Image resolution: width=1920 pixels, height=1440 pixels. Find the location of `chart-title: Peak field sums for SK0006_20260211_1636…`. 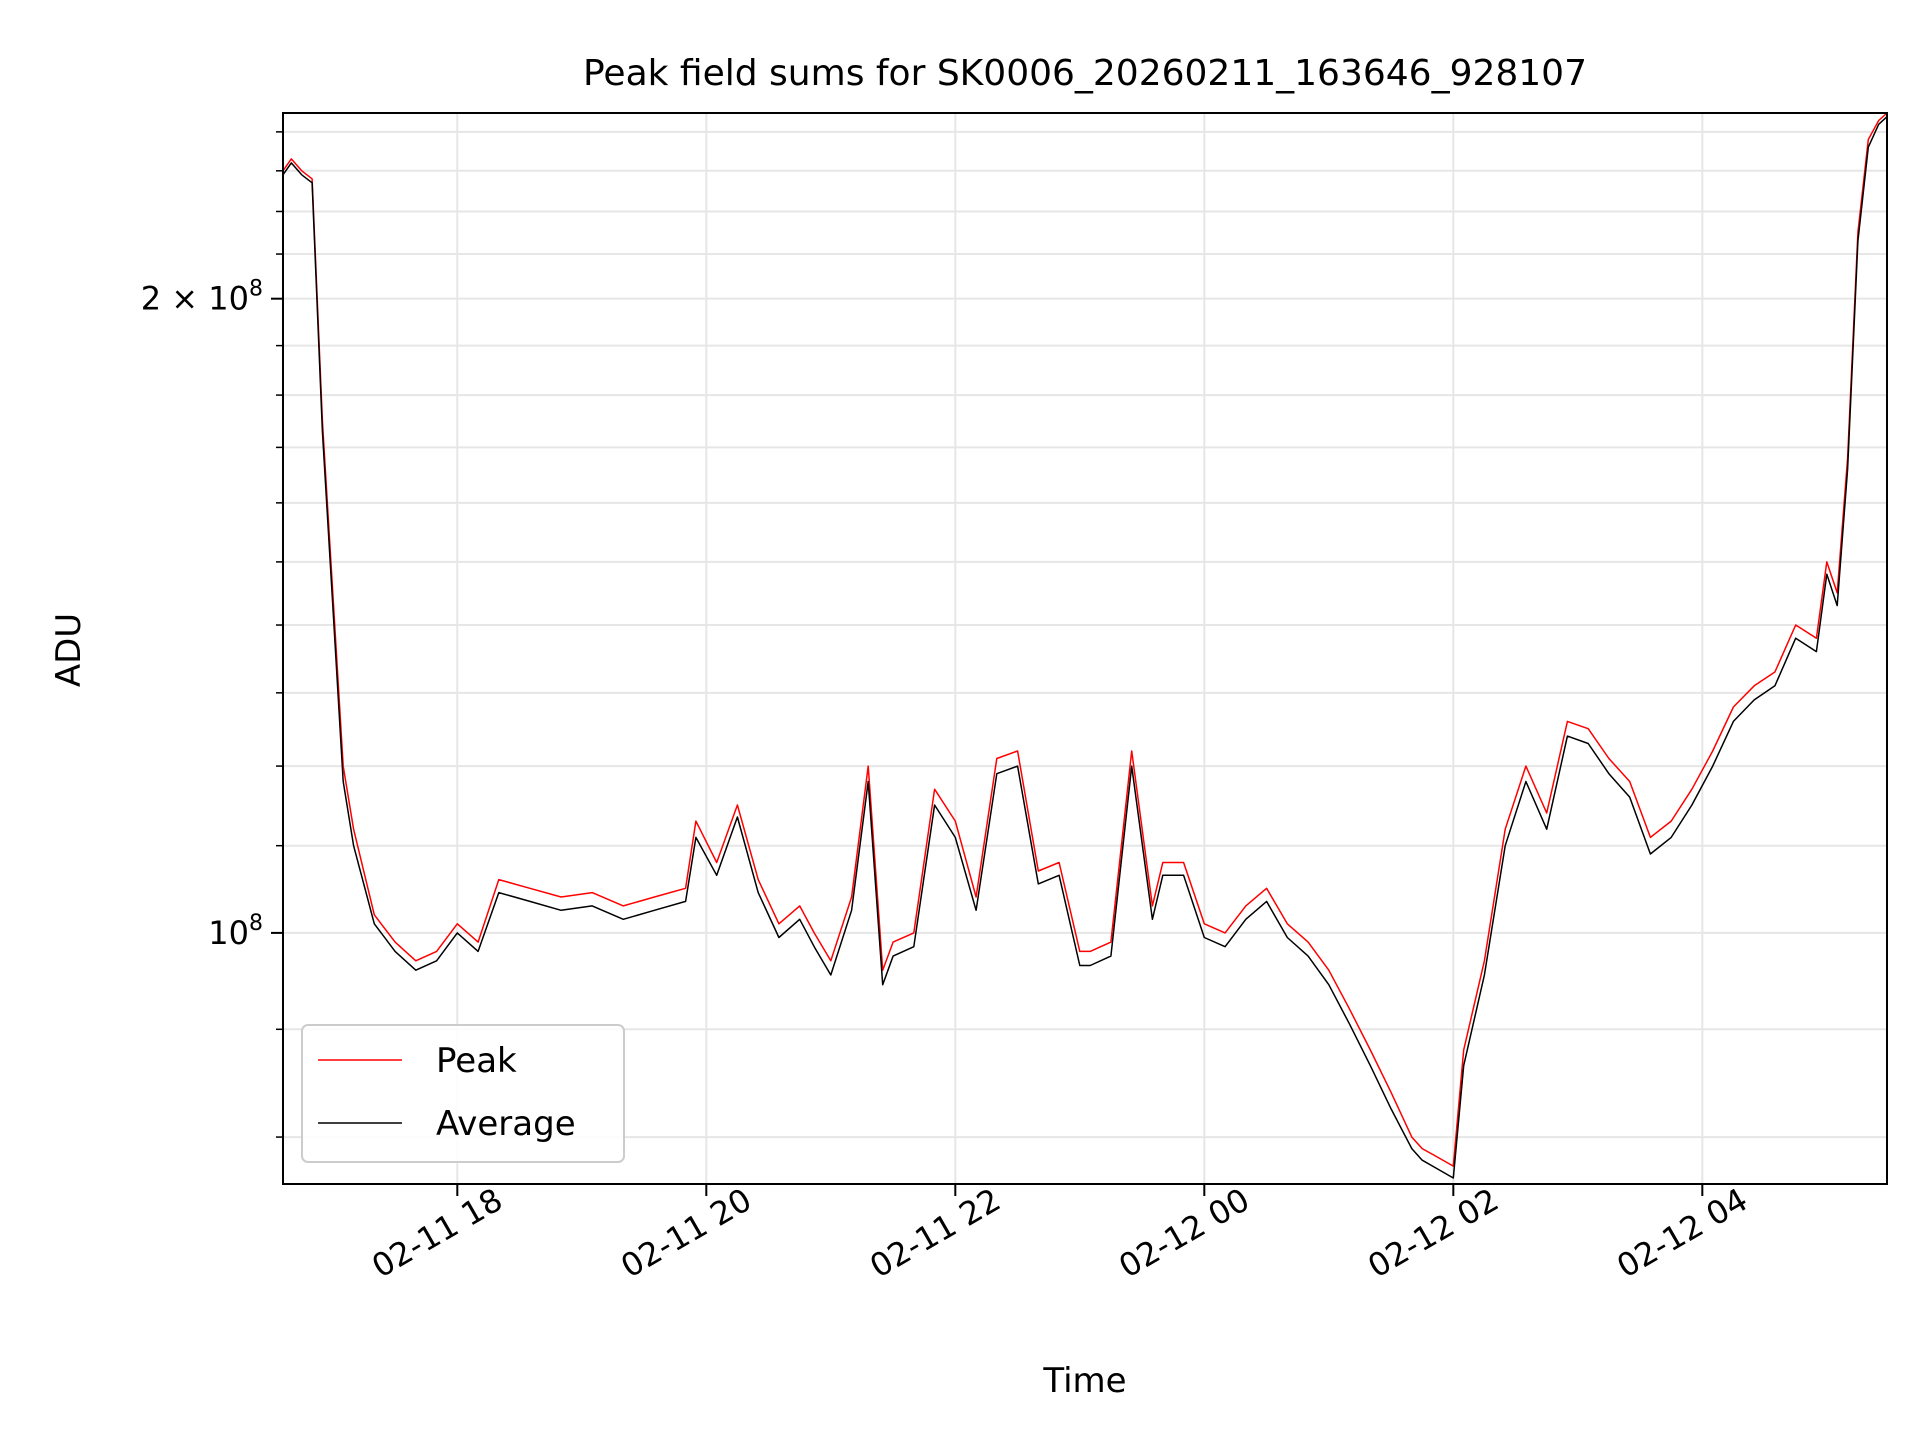

chart-title: Peak field sums for SK0006_20260211_1636… is located at coordinates (1085, 73).